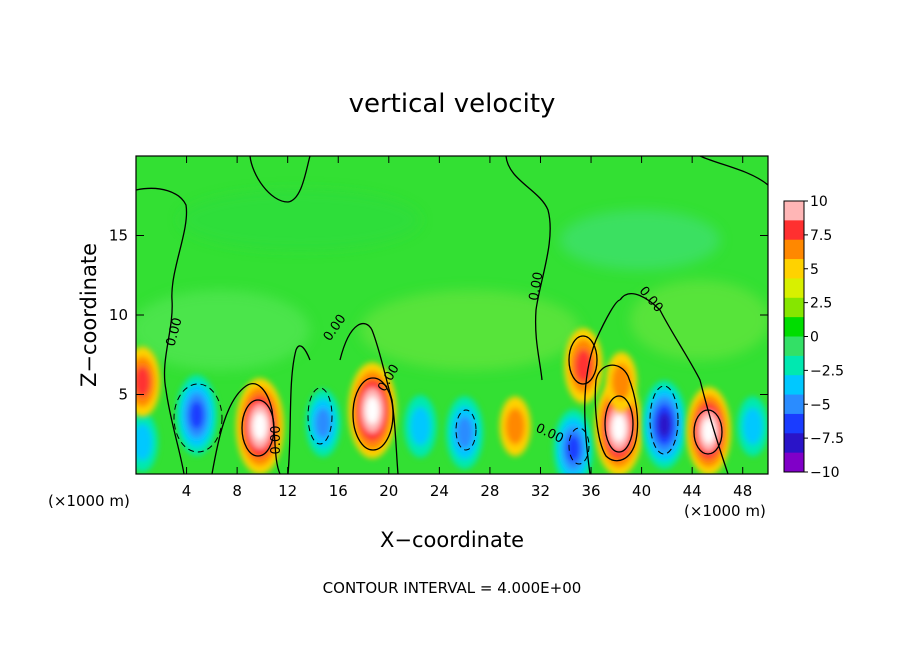 Image resolution: width=904 pixels, height=658 pixels. Describe the element at coordinates (338, 491) in the screenshot. I see `x-tick-label: 16` at that location.